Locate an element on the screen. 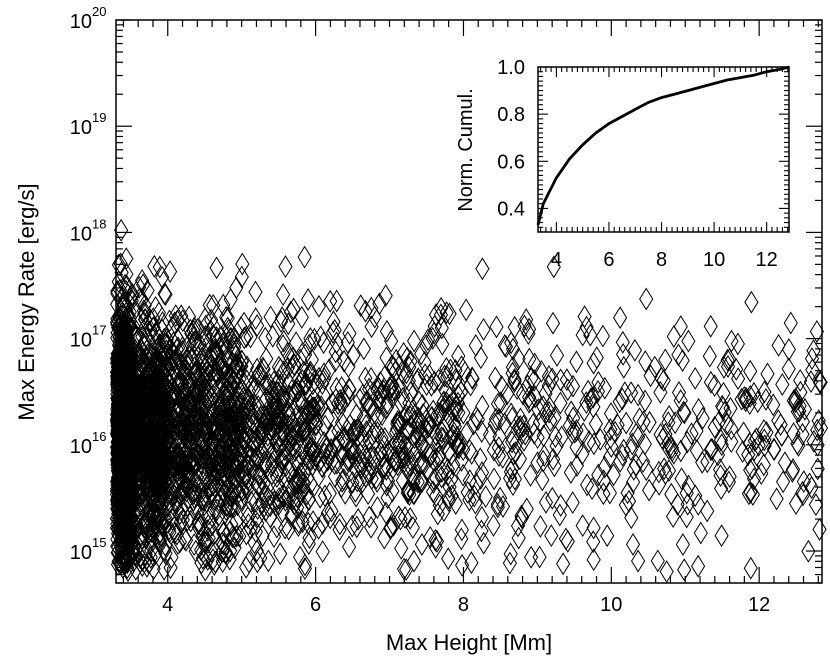  inset-chart: 4 6 8 10 12 0.4 0.6 0.8 1.0 Norm. Cumul. is located at coordinates (622, 164).